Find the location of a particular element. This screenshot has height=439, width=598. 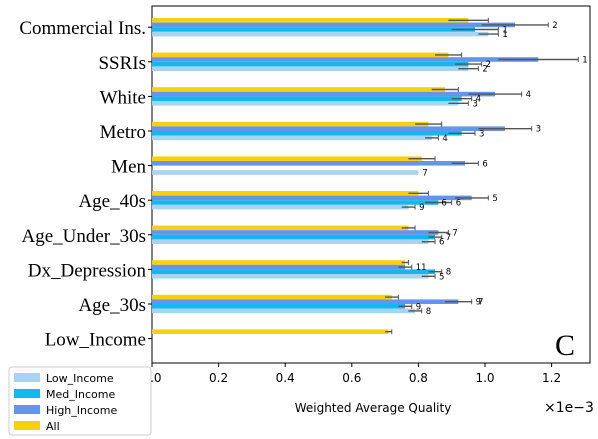

legend-frame is located at coordinates (80, 401).